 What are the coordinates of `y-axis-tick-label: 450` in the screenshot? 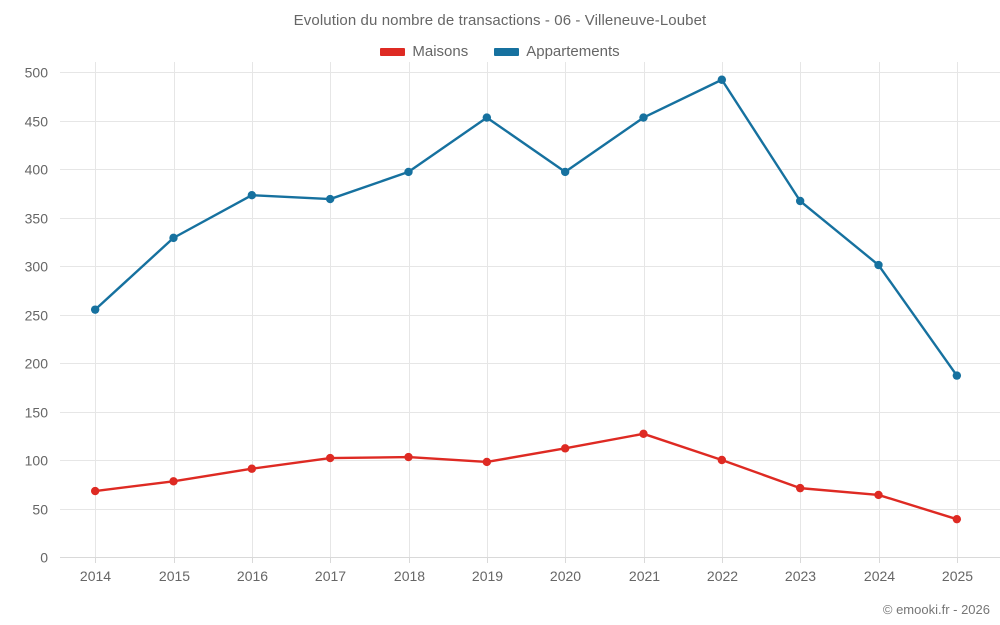 It's located at (37, 122).